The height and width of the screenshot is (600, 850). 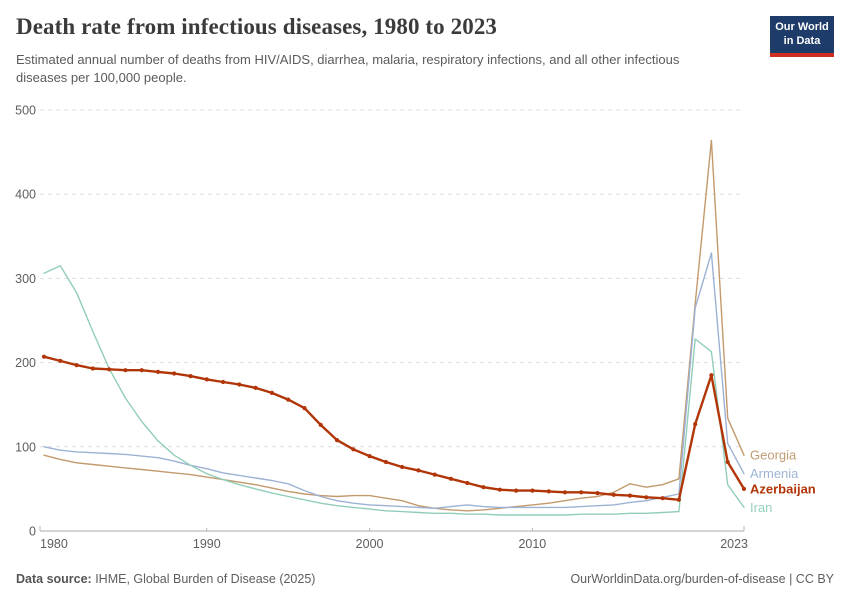 What do you see at coordinates (802, 40) in the screenshot?
I see `owid-logo-line2: in Data` at bounding box center [802, 40].